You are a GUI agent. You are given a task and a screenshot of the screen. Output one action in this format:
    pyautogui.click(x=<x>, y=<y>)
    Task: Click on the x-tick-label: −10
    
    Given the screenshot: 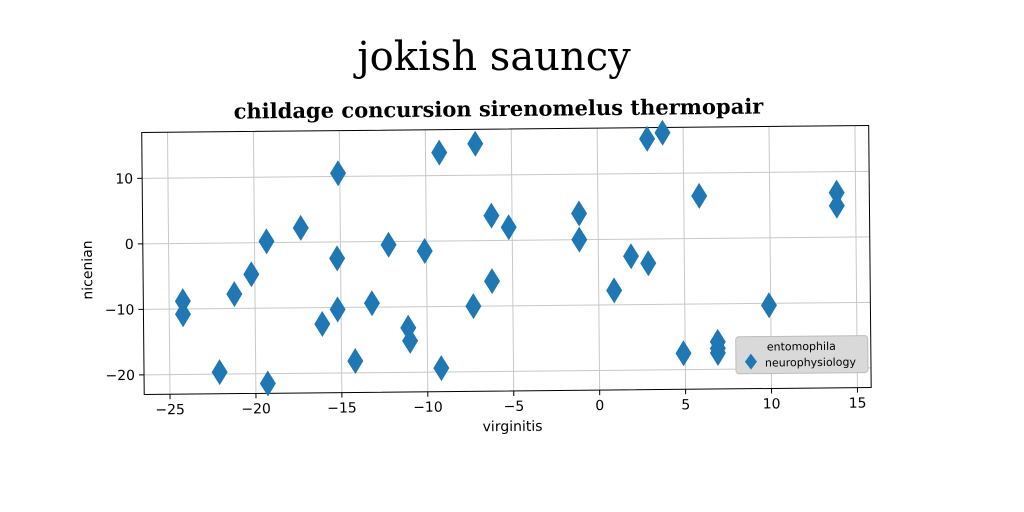 What is the action you would take?
    pyautogui.click(x=428, y=408)
    